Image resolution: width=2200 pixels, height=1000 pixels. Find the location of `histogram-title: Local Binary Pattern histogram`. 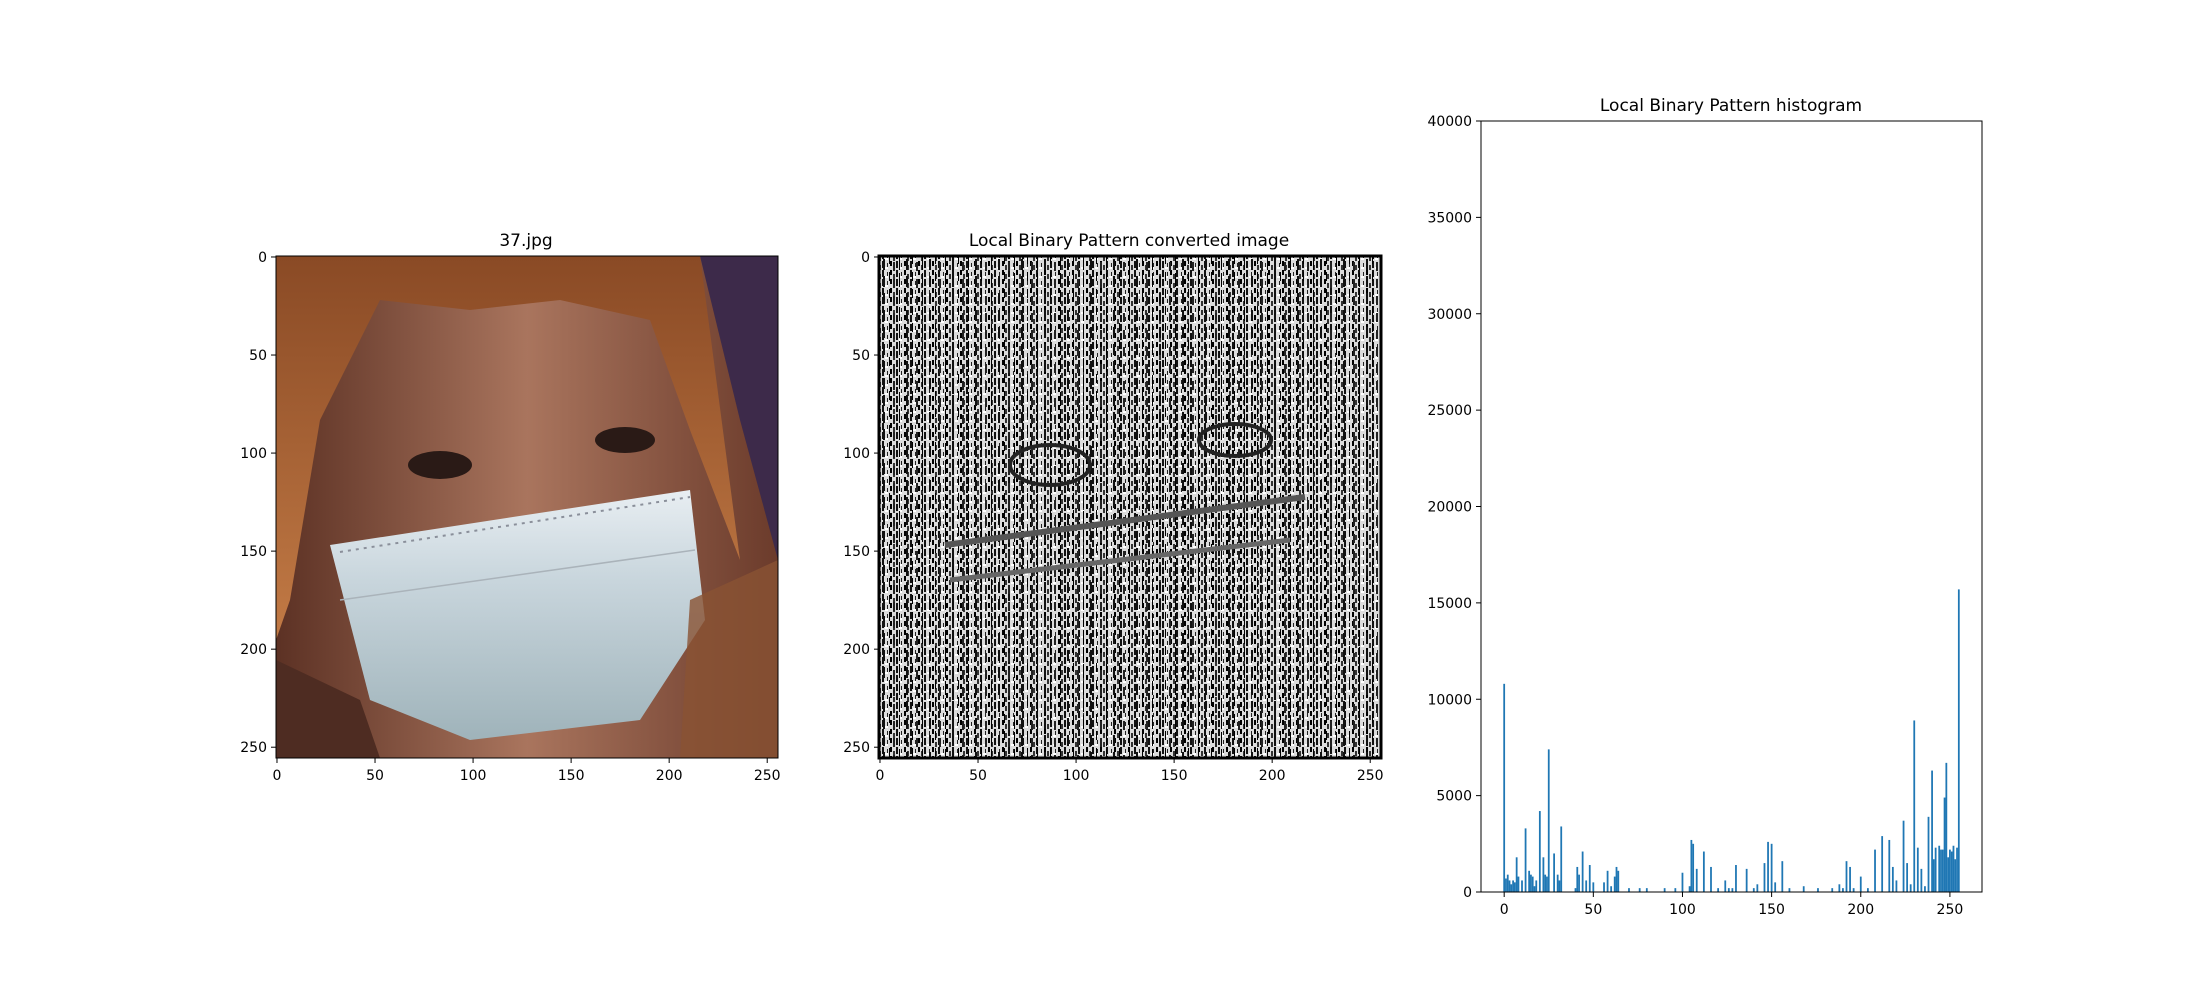

histogram-title: Local Binary Pattern histogram is located at coordinates (1731, 106).